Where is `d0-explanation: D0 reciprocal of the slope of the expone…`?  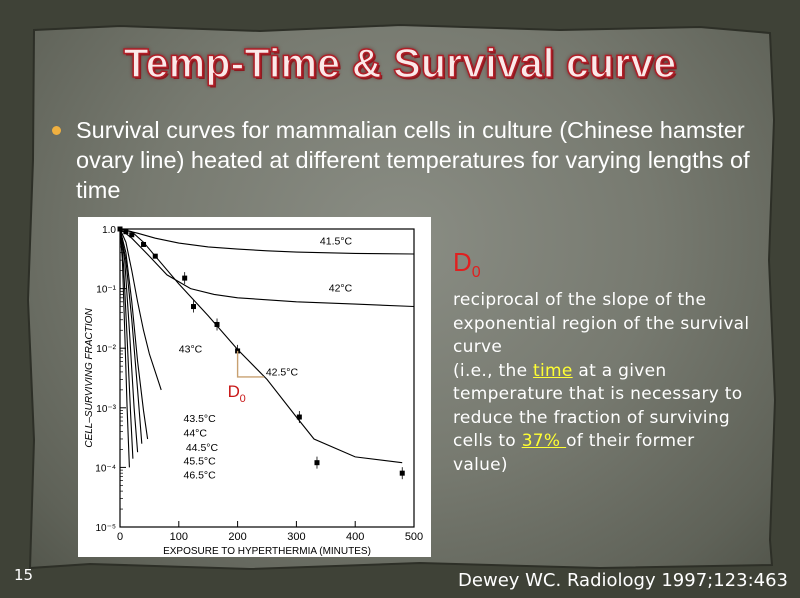
d0-explanation: D0 reciprocal of the slope of the expone… is located at coordinates (603, 362).